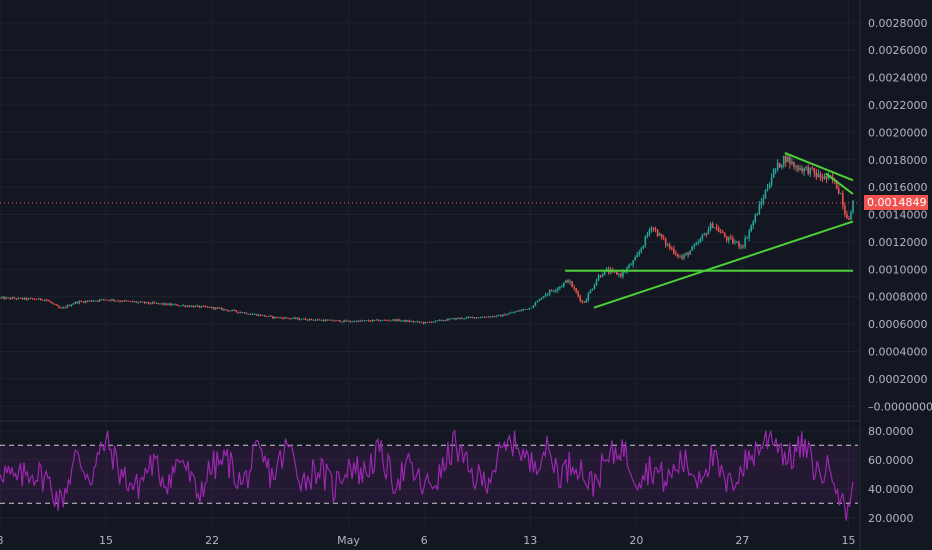  What do you see at coordinates (898, 160) in the screenshot?
I see `price-tick-label: 0.0018000` at bounding box center [898, 160].